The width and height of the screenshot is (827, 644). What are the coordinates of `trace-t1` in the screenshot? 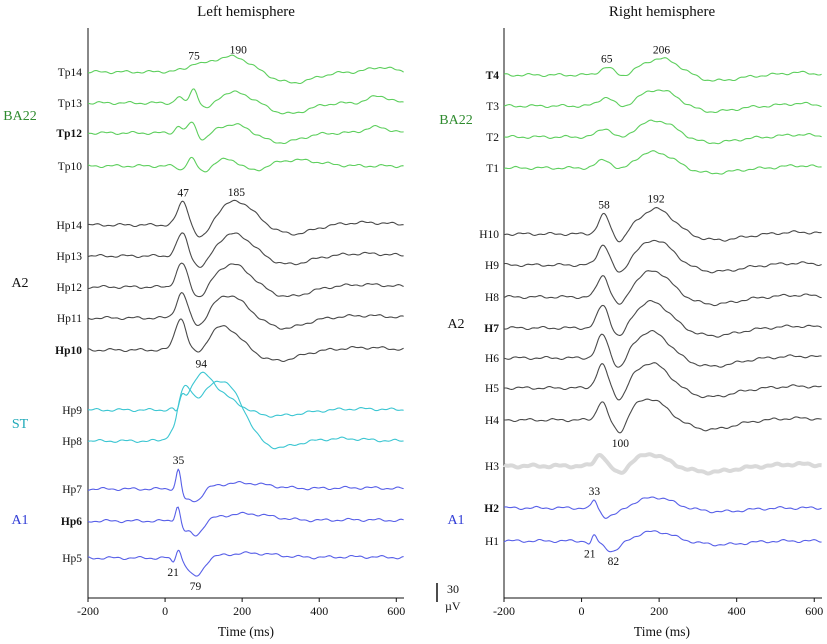 It's located at (662, 162).